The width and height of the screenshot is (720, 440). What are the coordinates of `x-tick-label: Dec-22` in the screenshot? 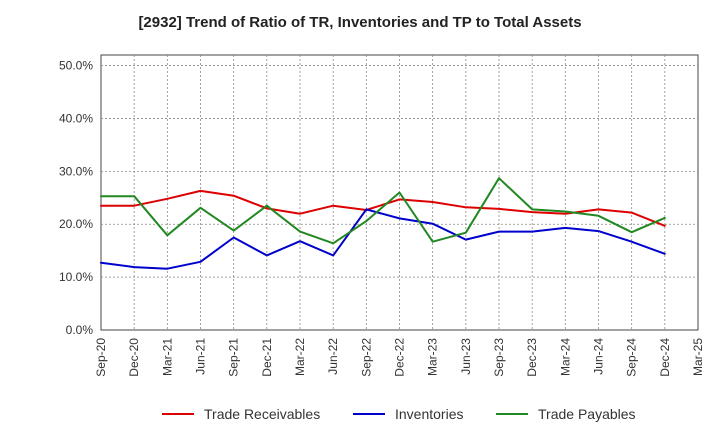 It's located at (400, 357).